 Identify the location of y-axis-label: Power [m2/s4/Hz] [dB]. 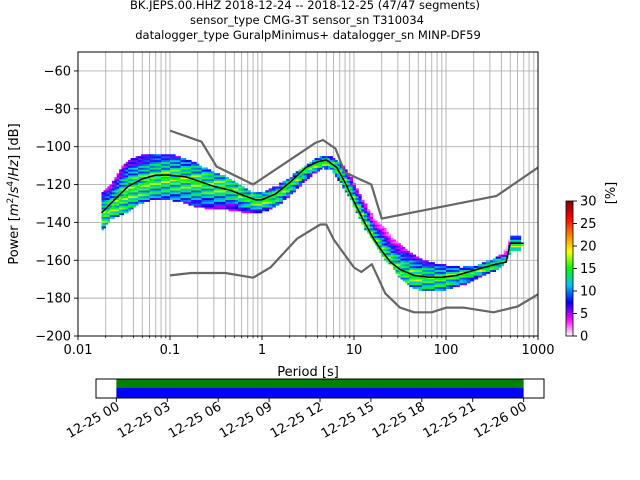
(14, 193).